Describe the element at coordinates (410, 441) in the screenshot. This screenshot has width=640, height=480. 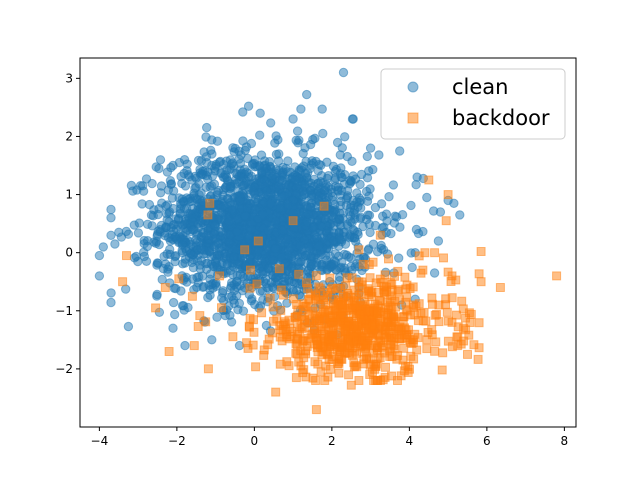
I see `x-tick-label: 4` at that location.